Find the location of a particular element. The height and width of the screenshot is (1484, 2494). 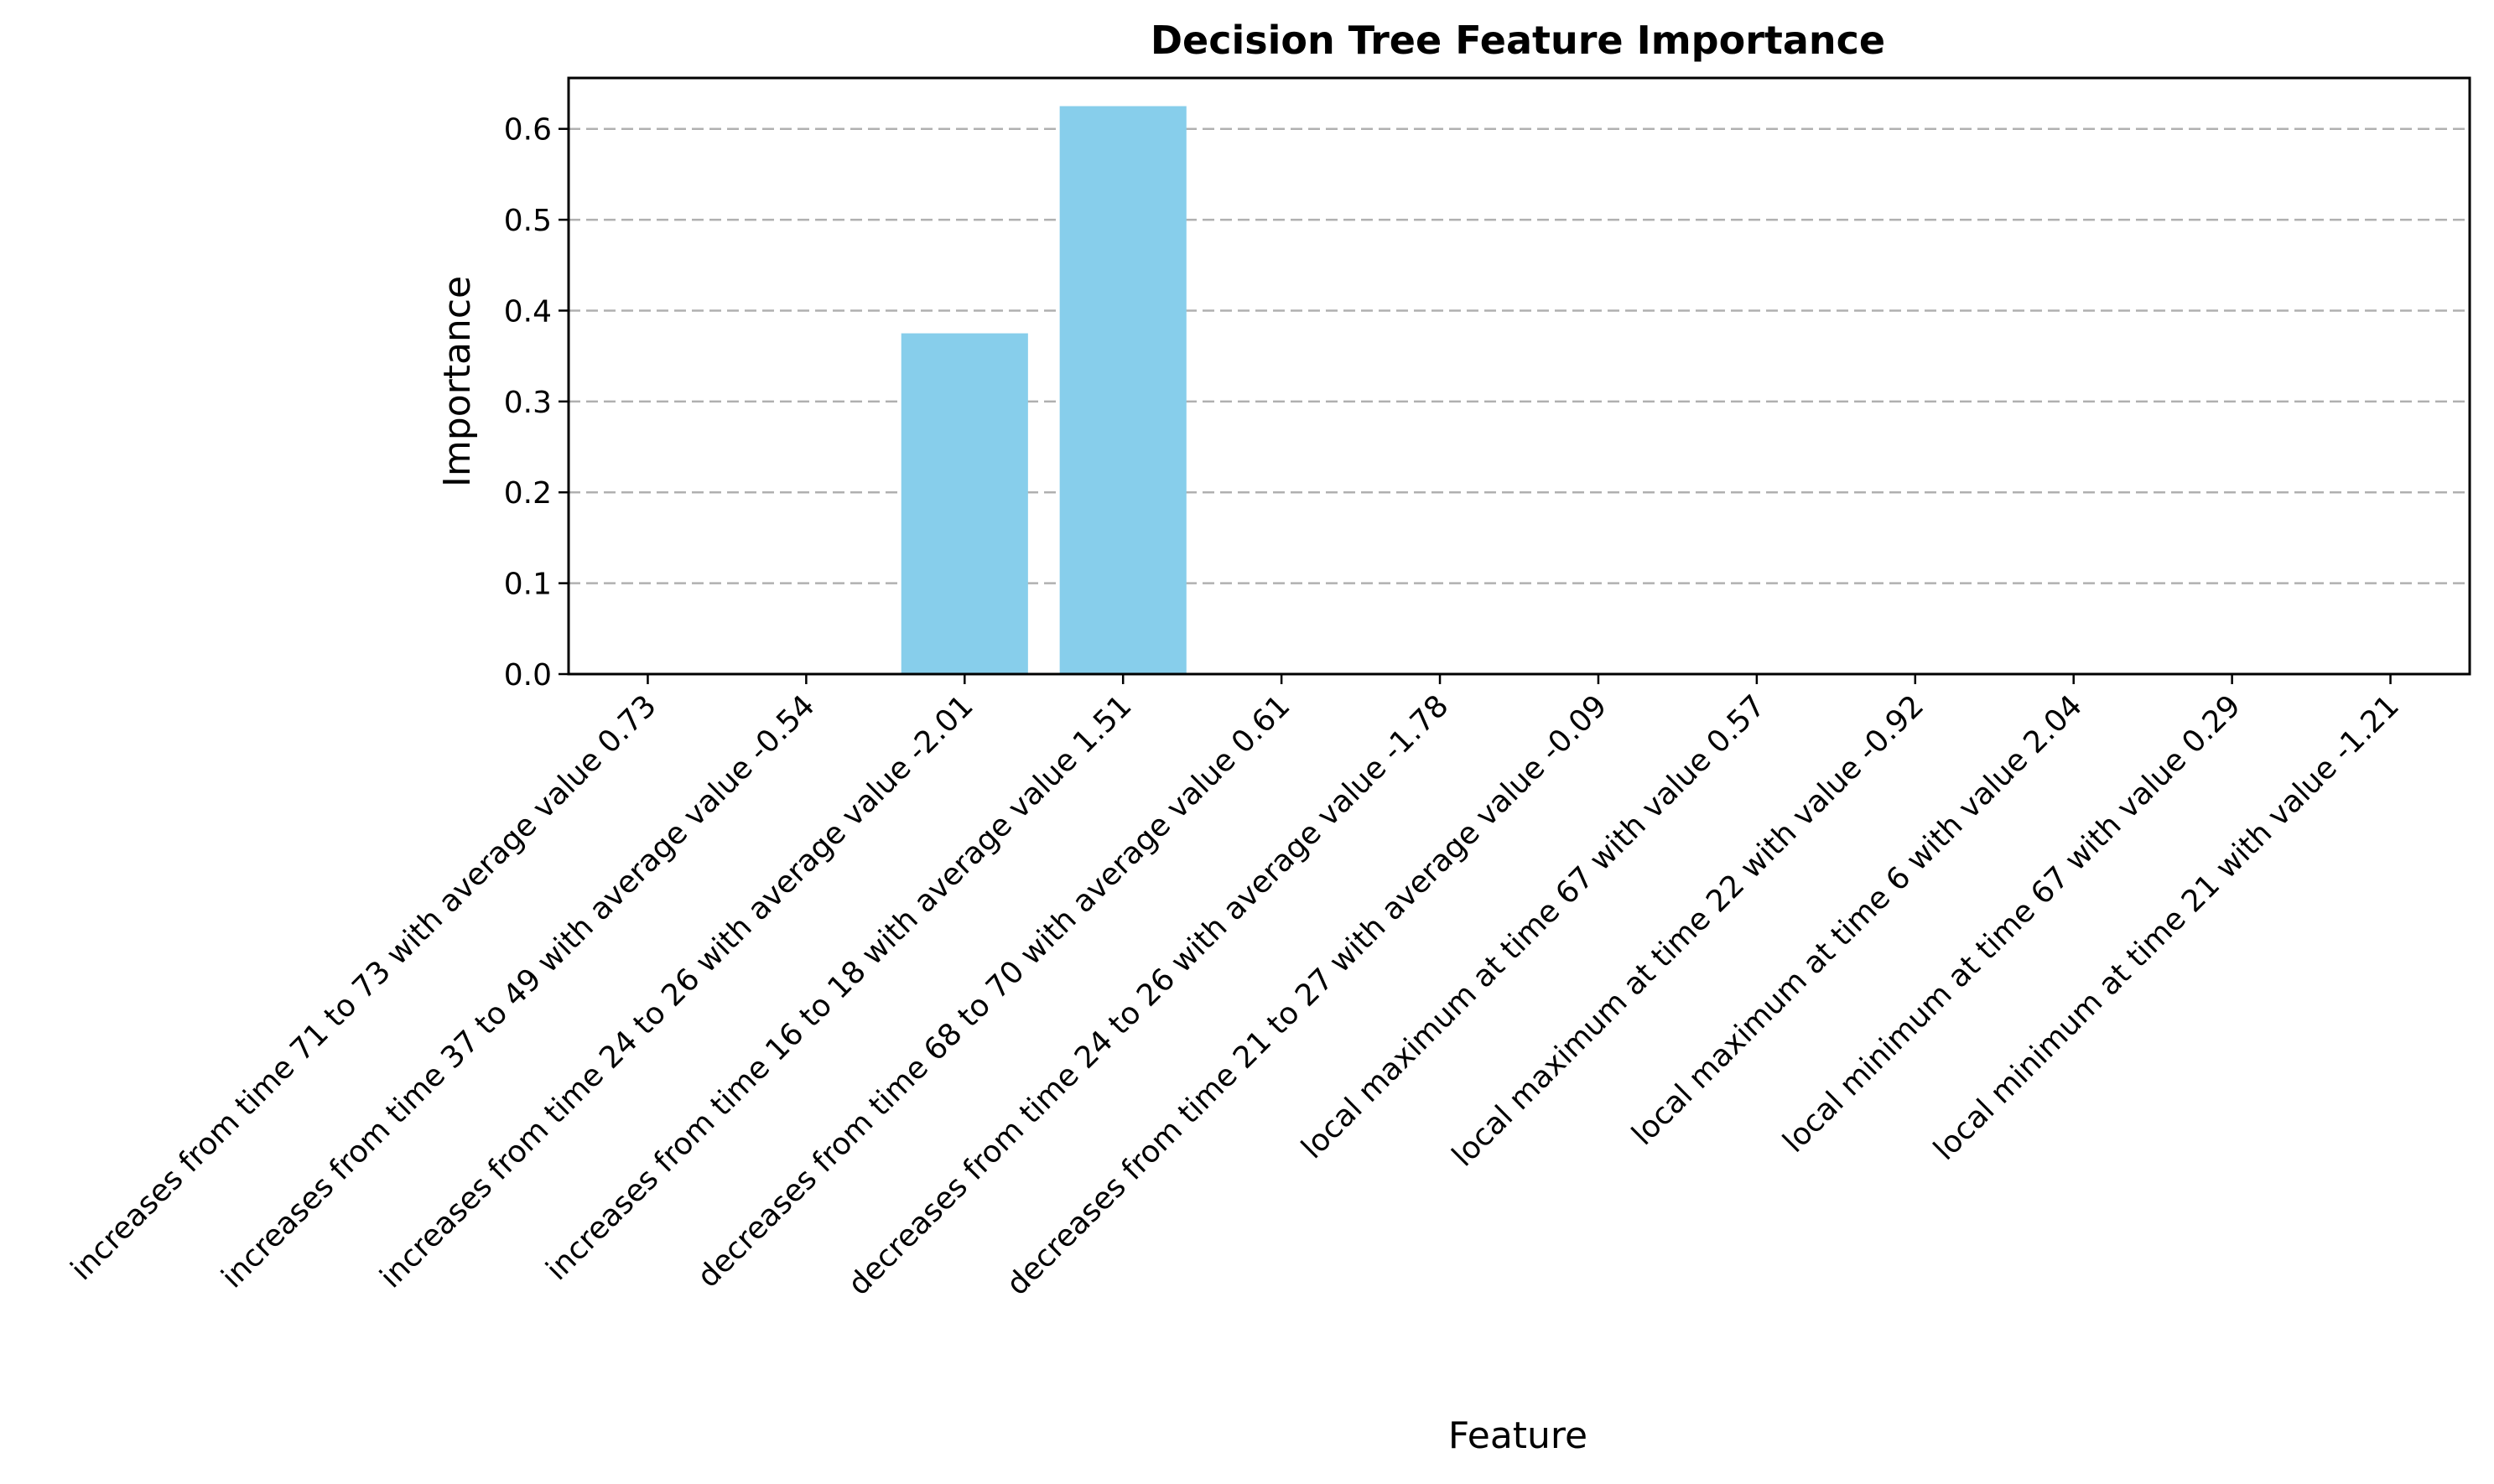

y-axis-label: Importance is located at coordinates (457, 381).